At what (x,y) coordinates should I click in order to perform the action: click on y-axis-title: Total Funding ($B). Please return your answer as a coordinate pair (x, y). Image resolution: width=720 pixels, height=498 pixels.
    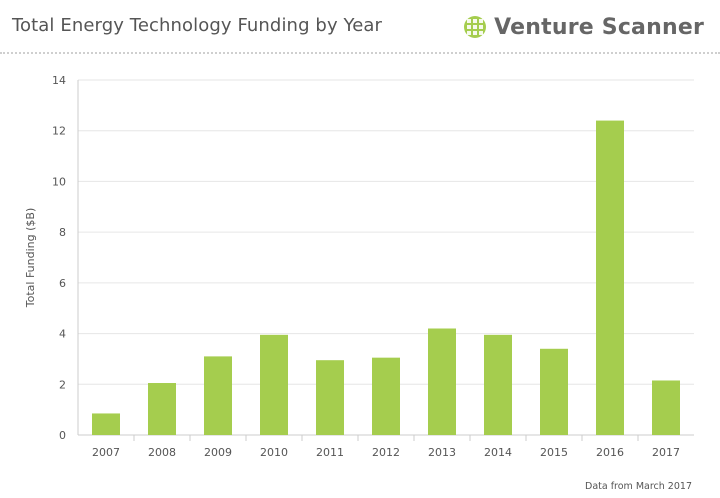
    Looking at the image, I should click on (30, 258).